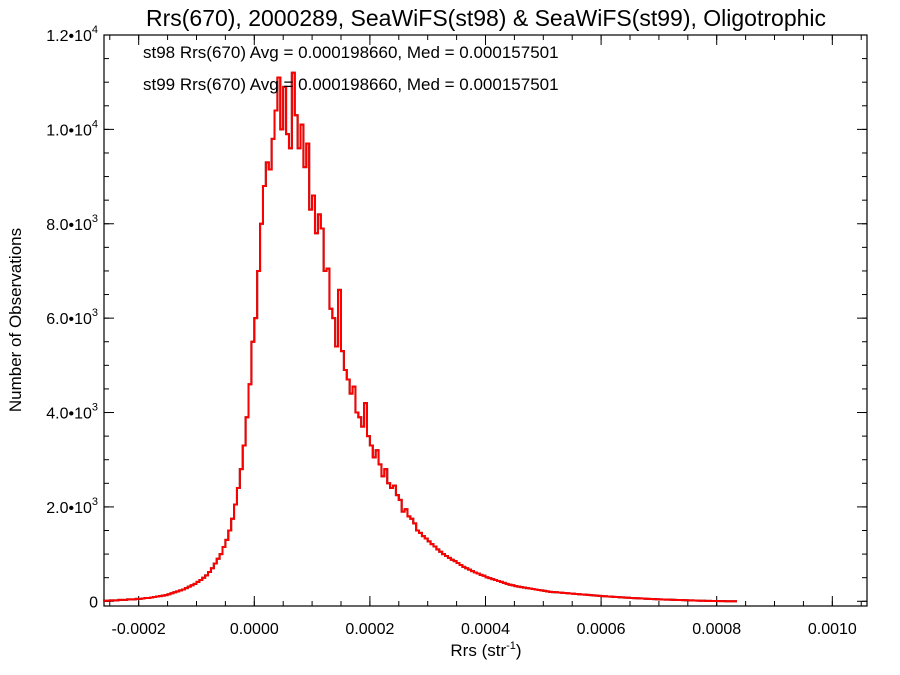 The width and height of the screenshot is (900, 675). I want to click on x-tick-label: 0.0002, so click(369, 629).